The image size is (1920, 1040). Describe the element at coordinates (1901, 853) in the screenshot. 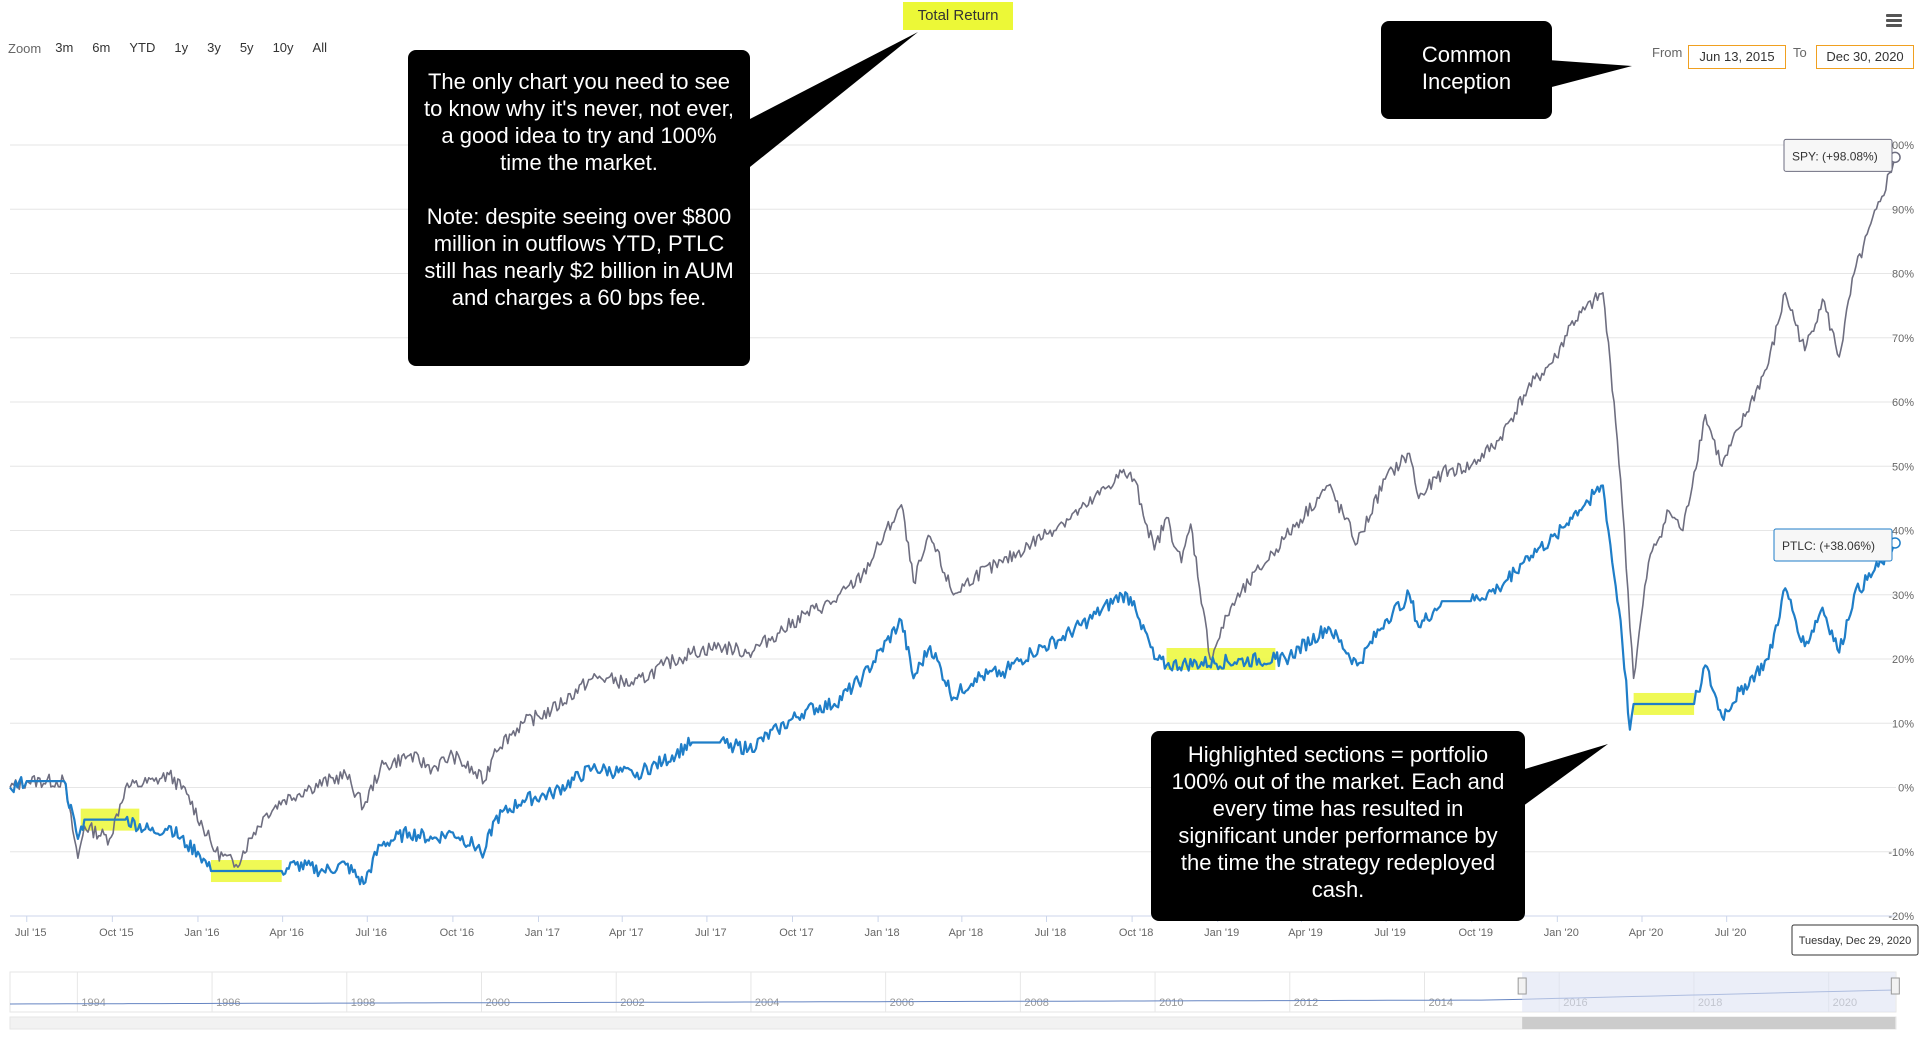

I see `y-tick-label: -10%` at that location.